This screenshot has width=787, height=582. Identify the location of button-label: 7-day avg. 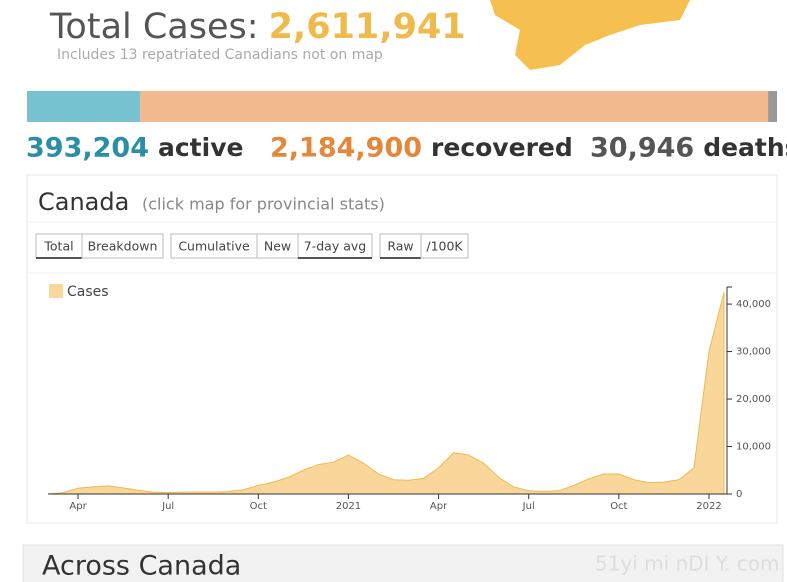
(335, 246).